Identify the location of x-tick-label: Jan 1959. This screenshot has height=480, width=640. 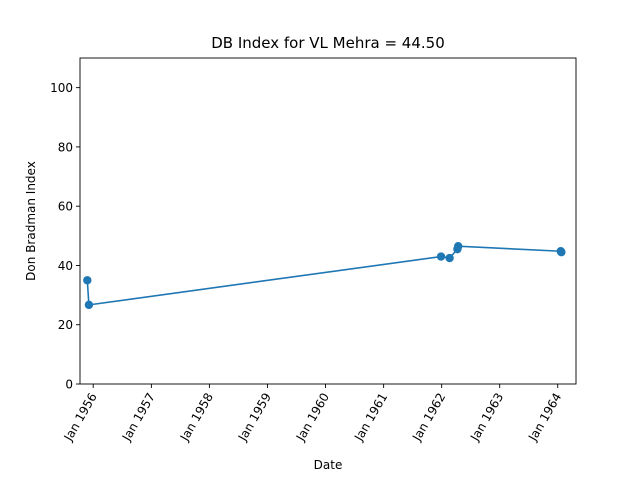
(254, 418).